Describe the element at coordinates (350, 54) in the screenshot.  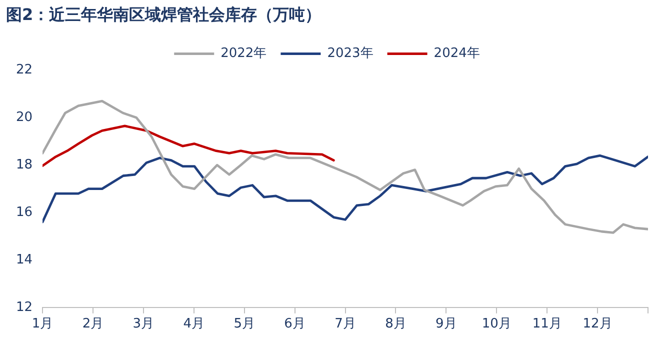
I see `legend-label: 2023年` at that location.